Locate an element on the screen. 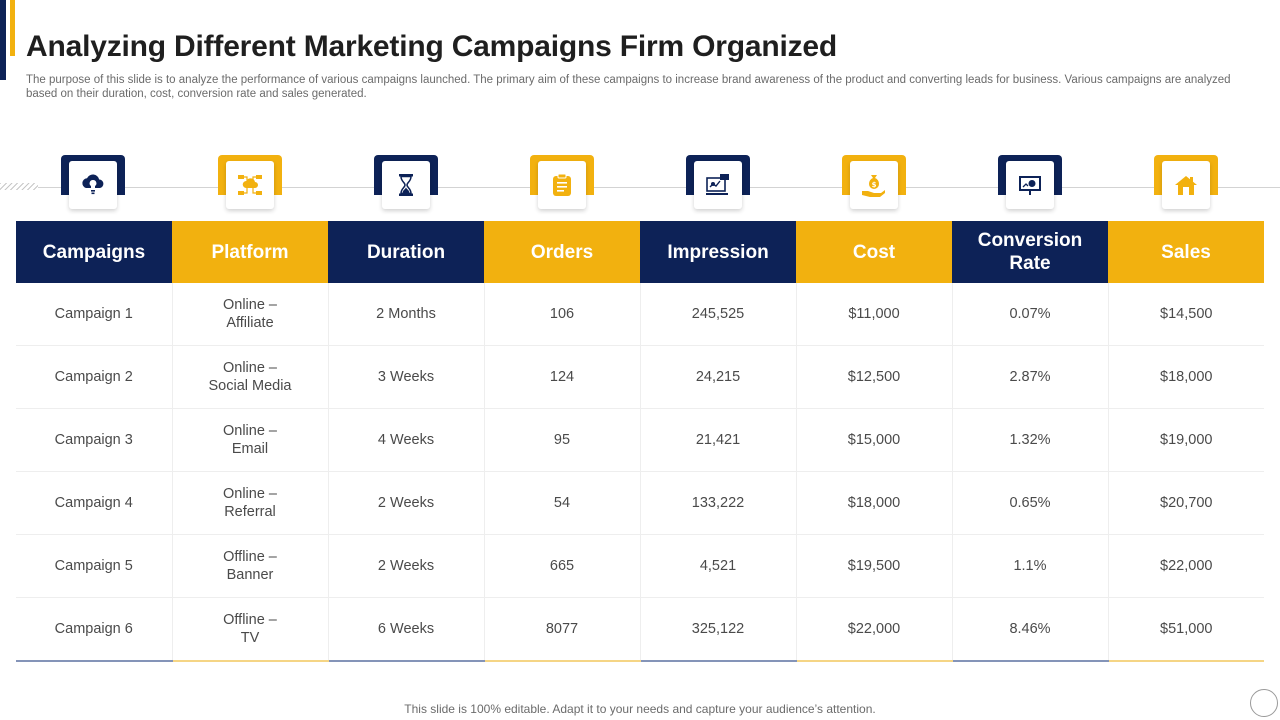 Image resolution: width=1280 pixels, height=720 pixels. cell-campaign: Campaign 1 is located at coordinates (94, 314).